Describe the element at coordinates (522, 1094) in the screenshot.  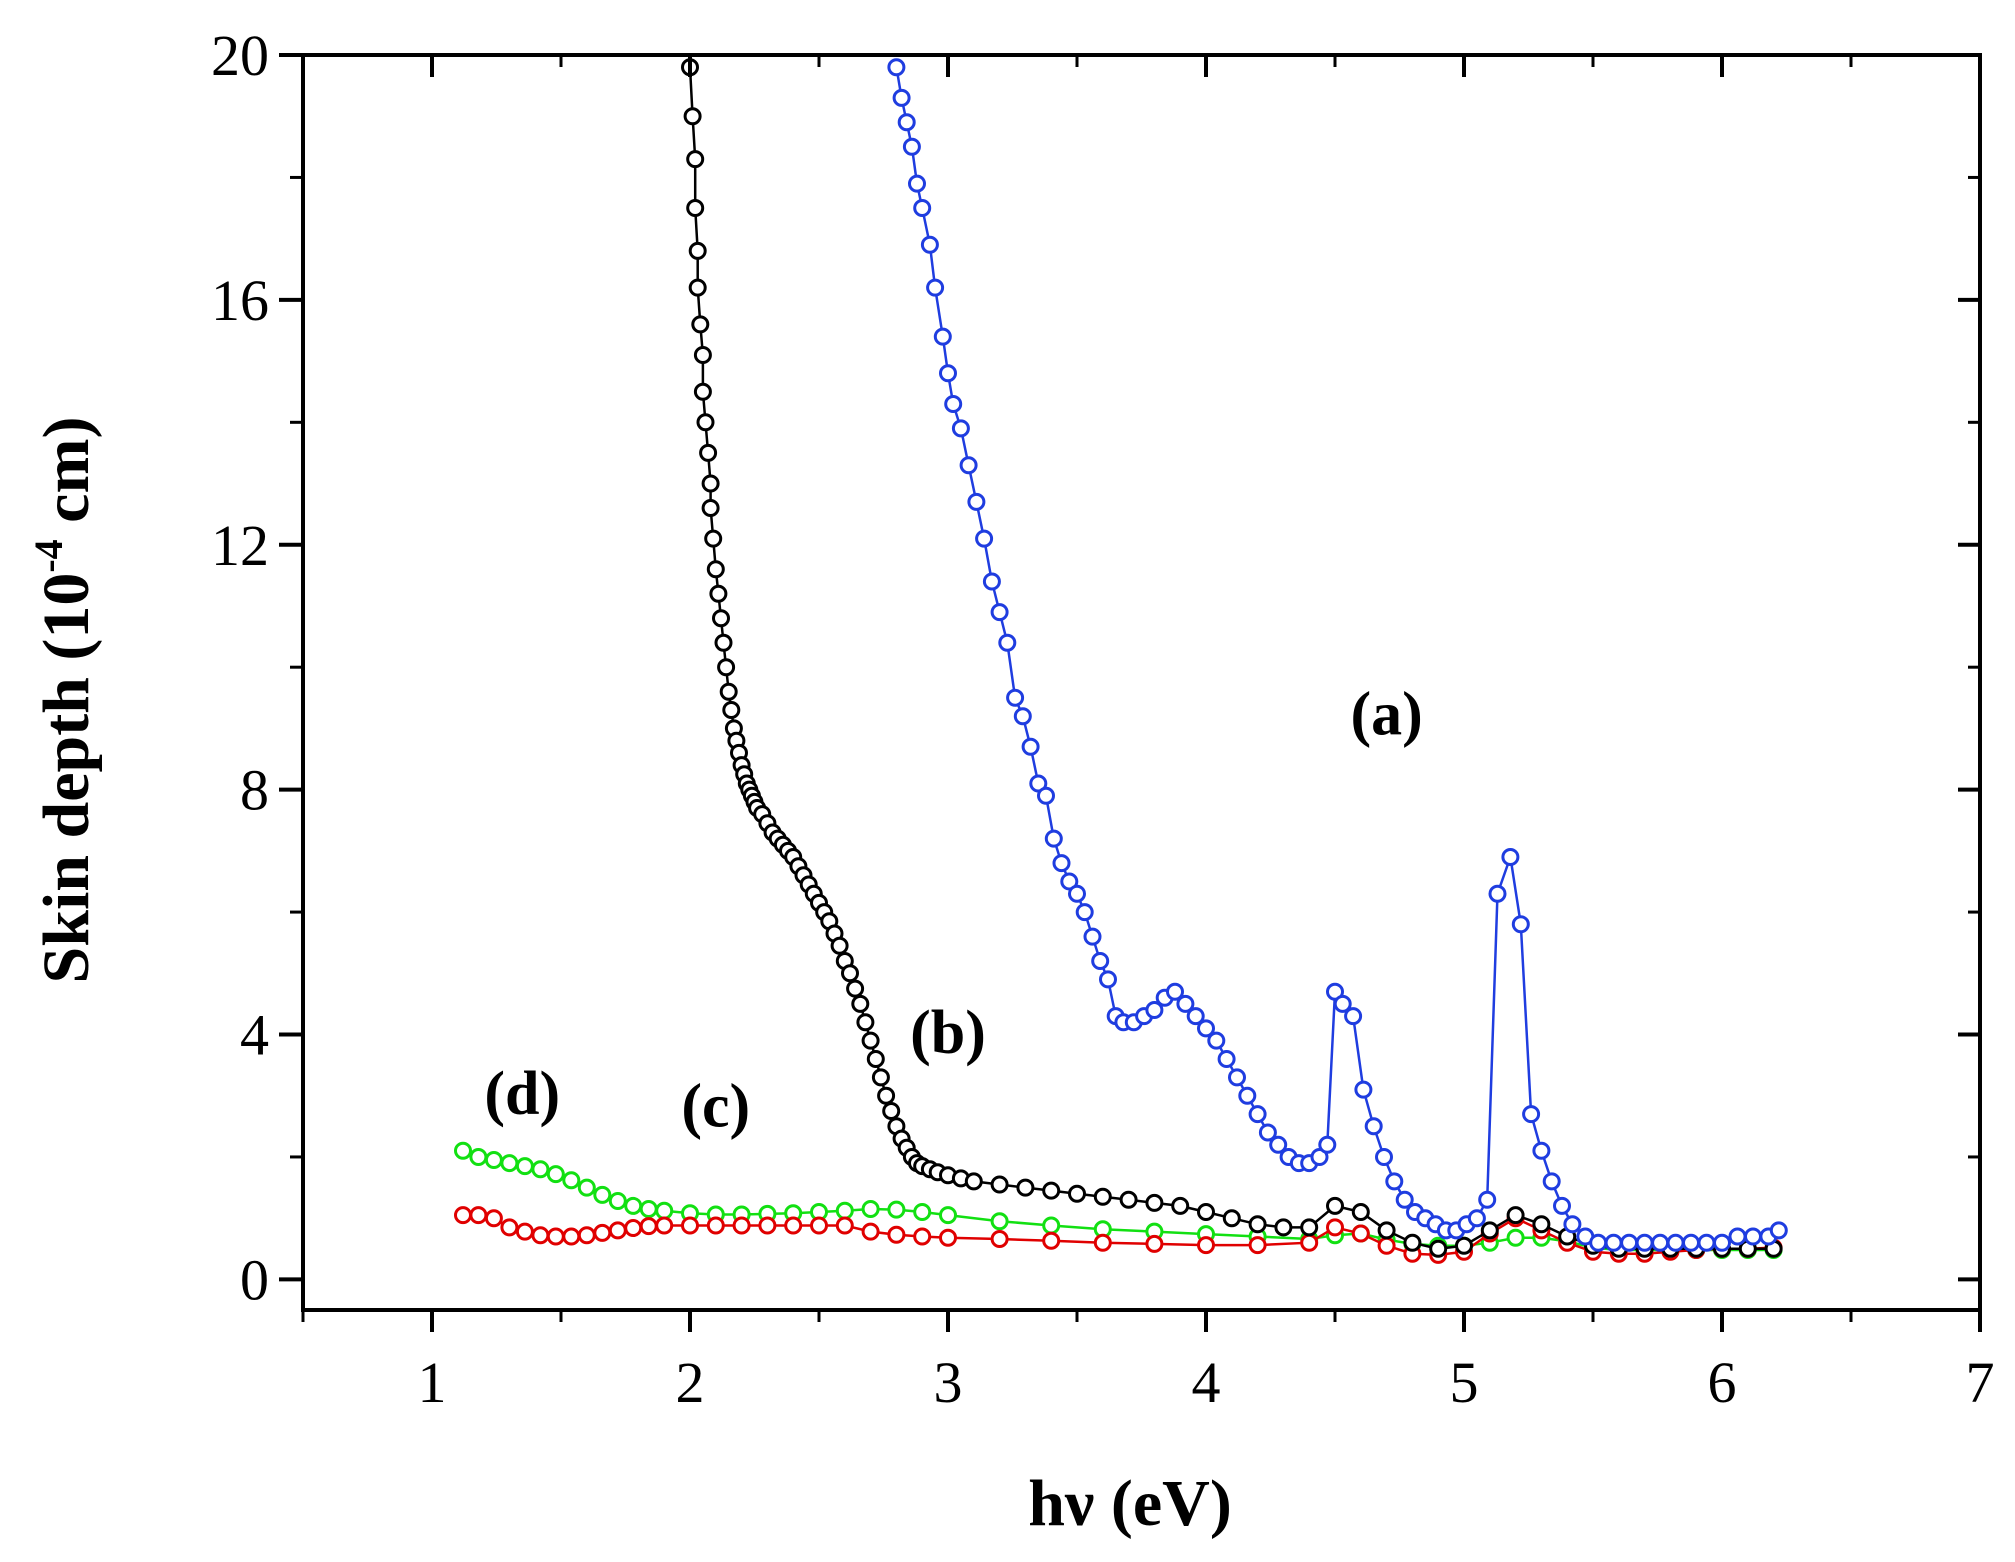
I see `series-label: (d)` at that location.